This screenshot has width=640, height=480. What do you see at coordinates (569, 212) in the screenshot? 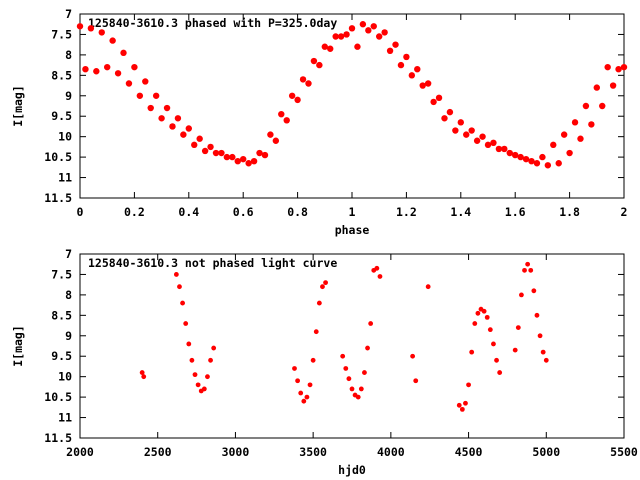
I see `x-tick-label: 1.8` at bounding box center [569, 212].